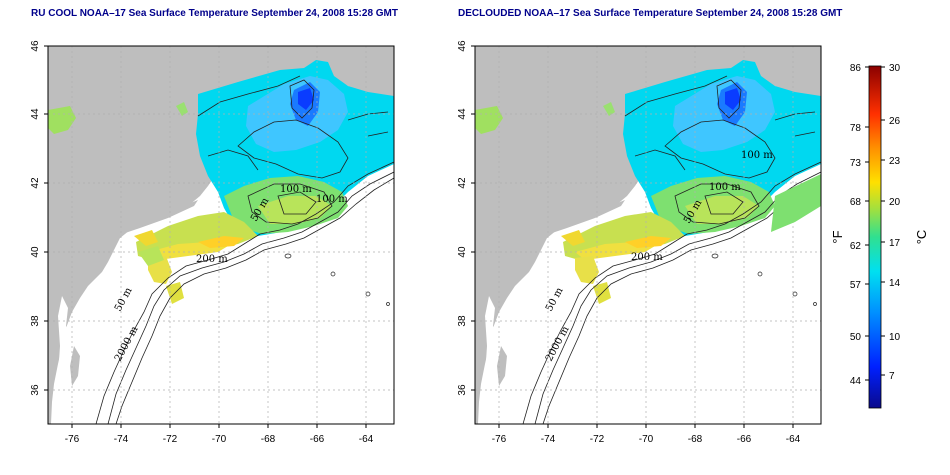  Describe the element at coordinates (892, 376) in the screenshot. I see `colorbar-c-tick: 7` at that location.